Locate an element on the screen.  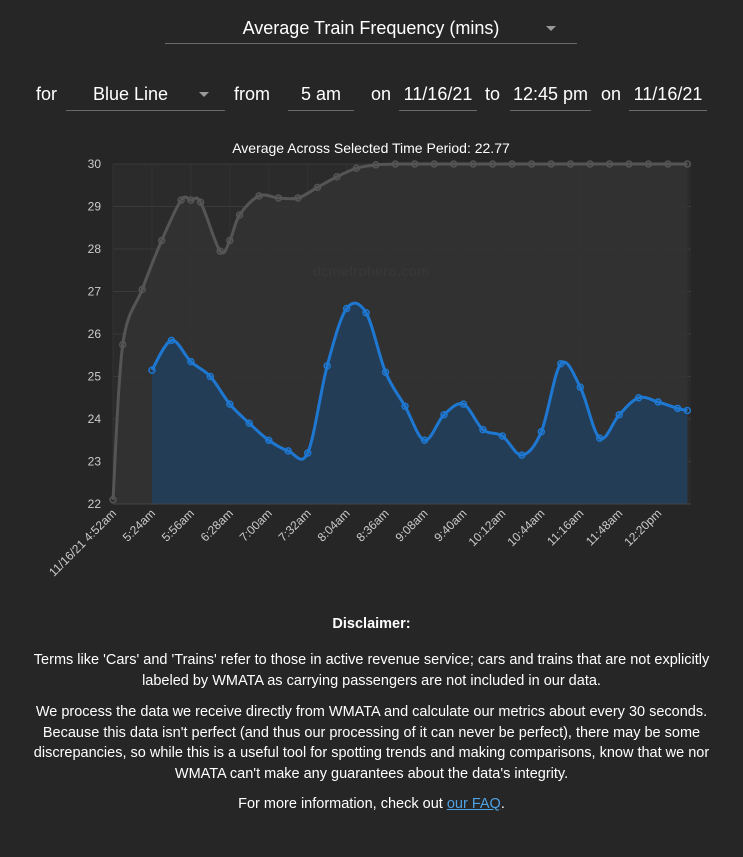
metric-select: Average Train Frequency (mins) is located at coordinates (371, 27).